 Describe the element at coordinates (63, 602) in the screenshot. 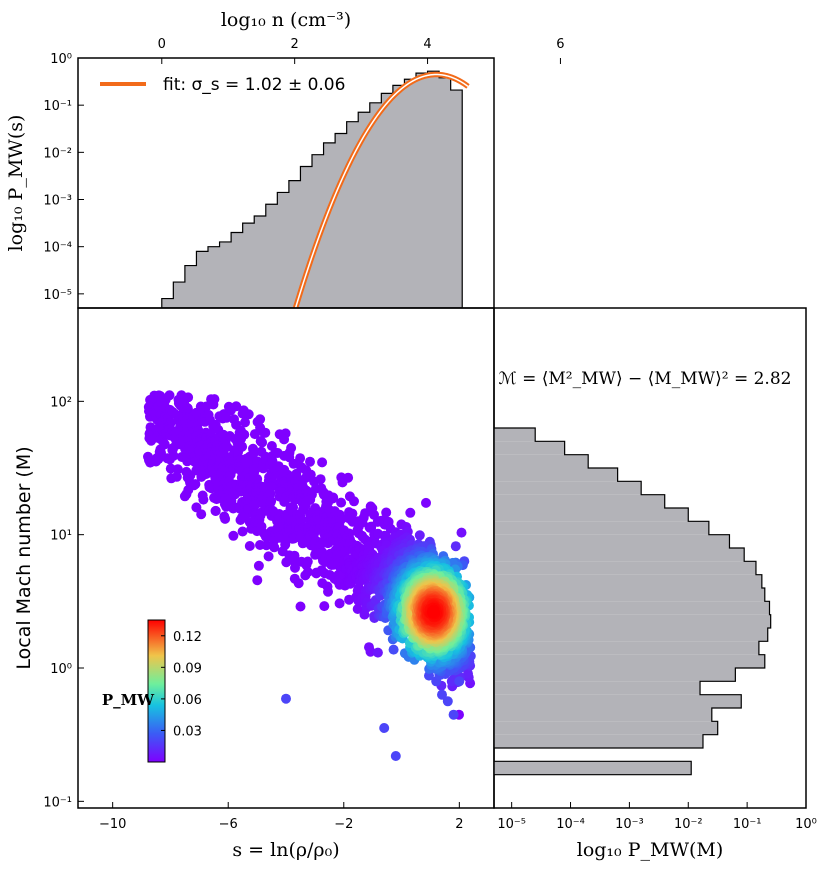

I see `main-y-ticks: 10⁻¹ 10⁰ 10¹ 10²` at that location.